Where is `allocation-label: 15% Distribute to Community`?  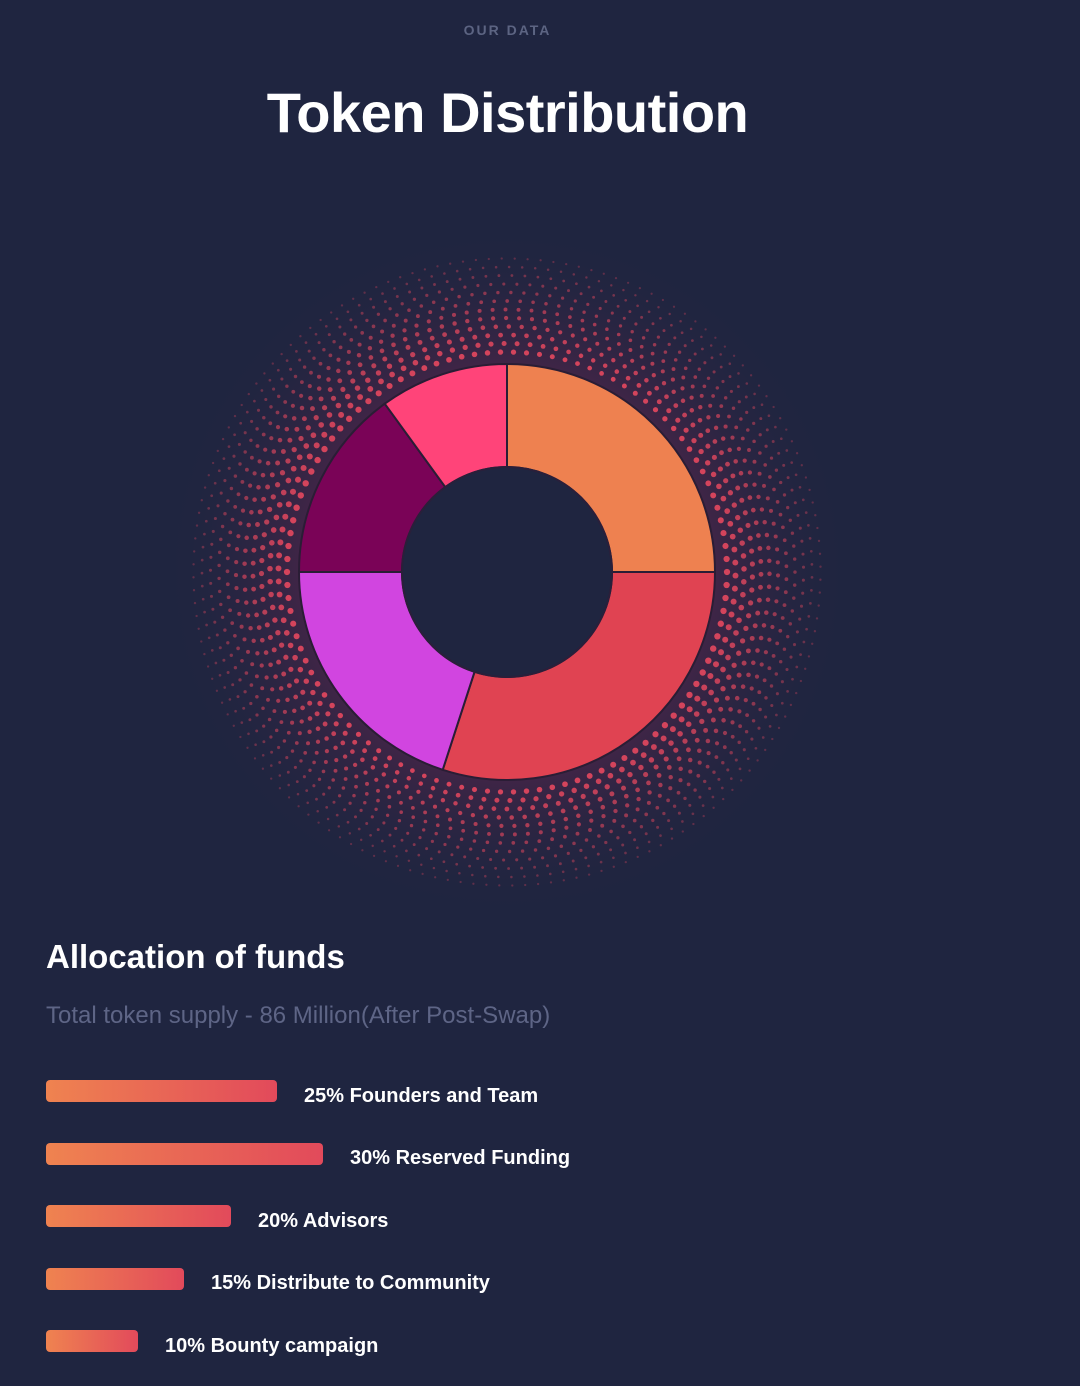
allocation-label: 15% Distribute to Community is located at coordinates (350, 1283).